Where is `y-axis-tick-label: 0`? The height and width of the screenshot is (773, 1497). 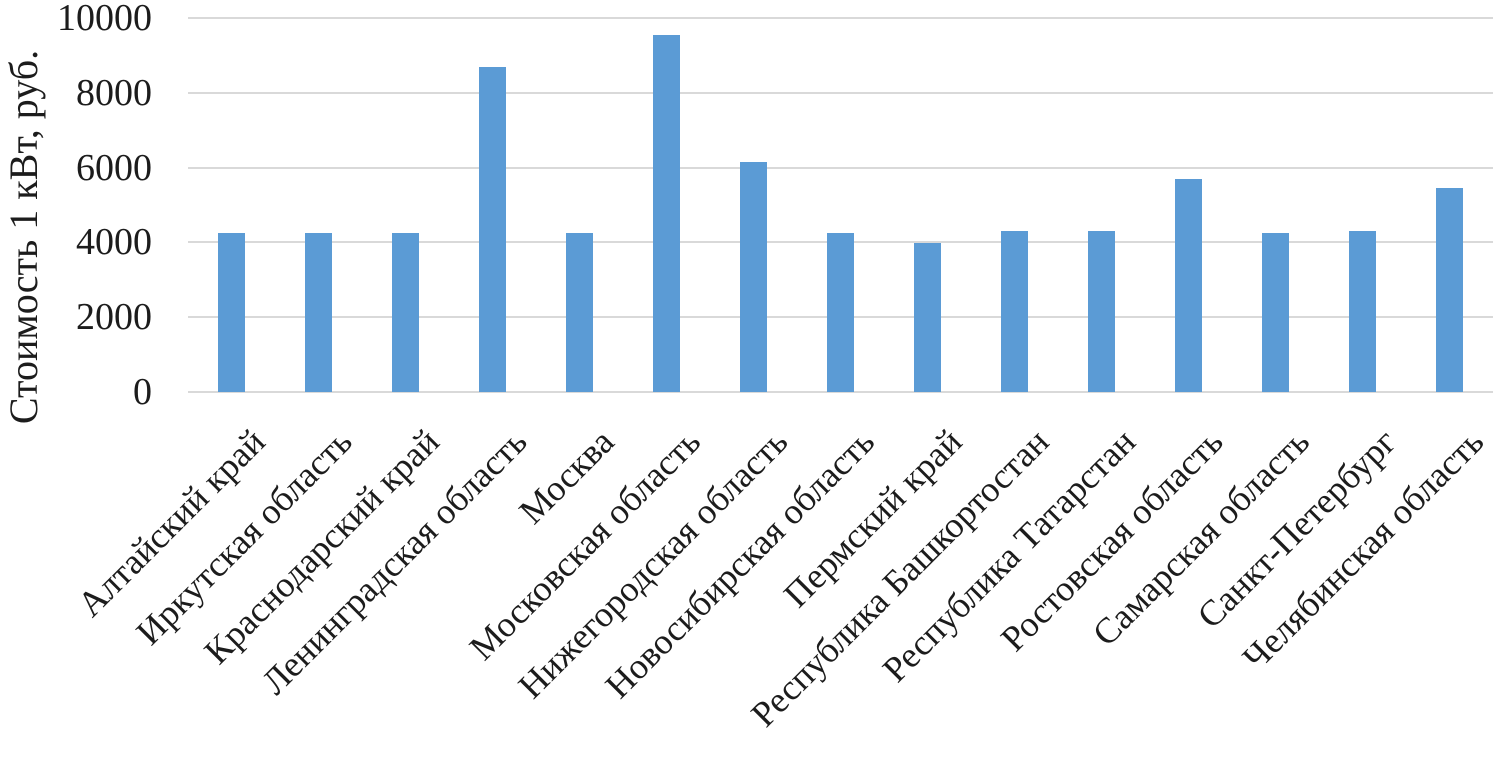 y-axis-tick-label: 0 is located at coordinates (142, 392).